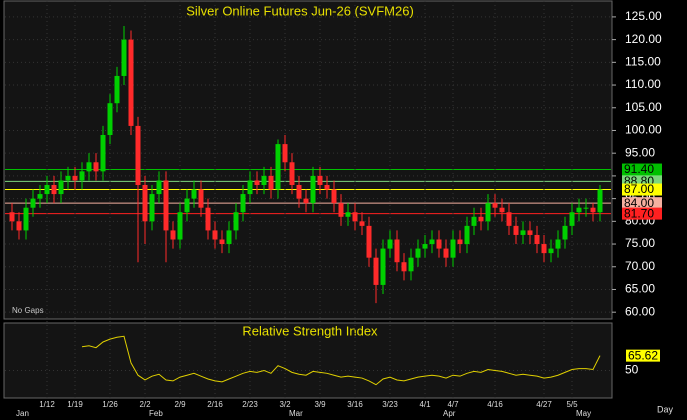 Image resolution: width=687 pixels, height=420 pixels. I want to click on y-tick-label: 115.00, so click(643, 62).